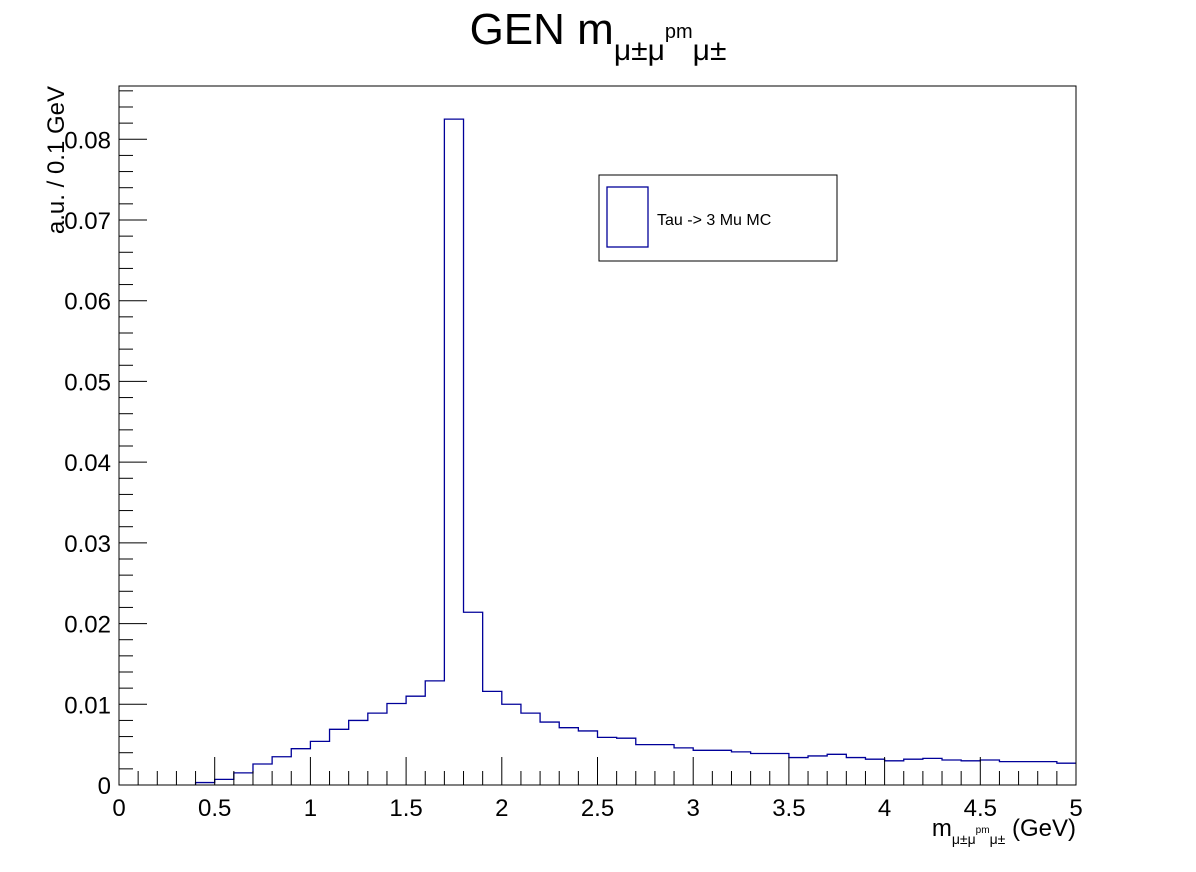  Describe the element at coordinates (310, 808) in the screenshot. I see `x-tick-label: 1` at that location.